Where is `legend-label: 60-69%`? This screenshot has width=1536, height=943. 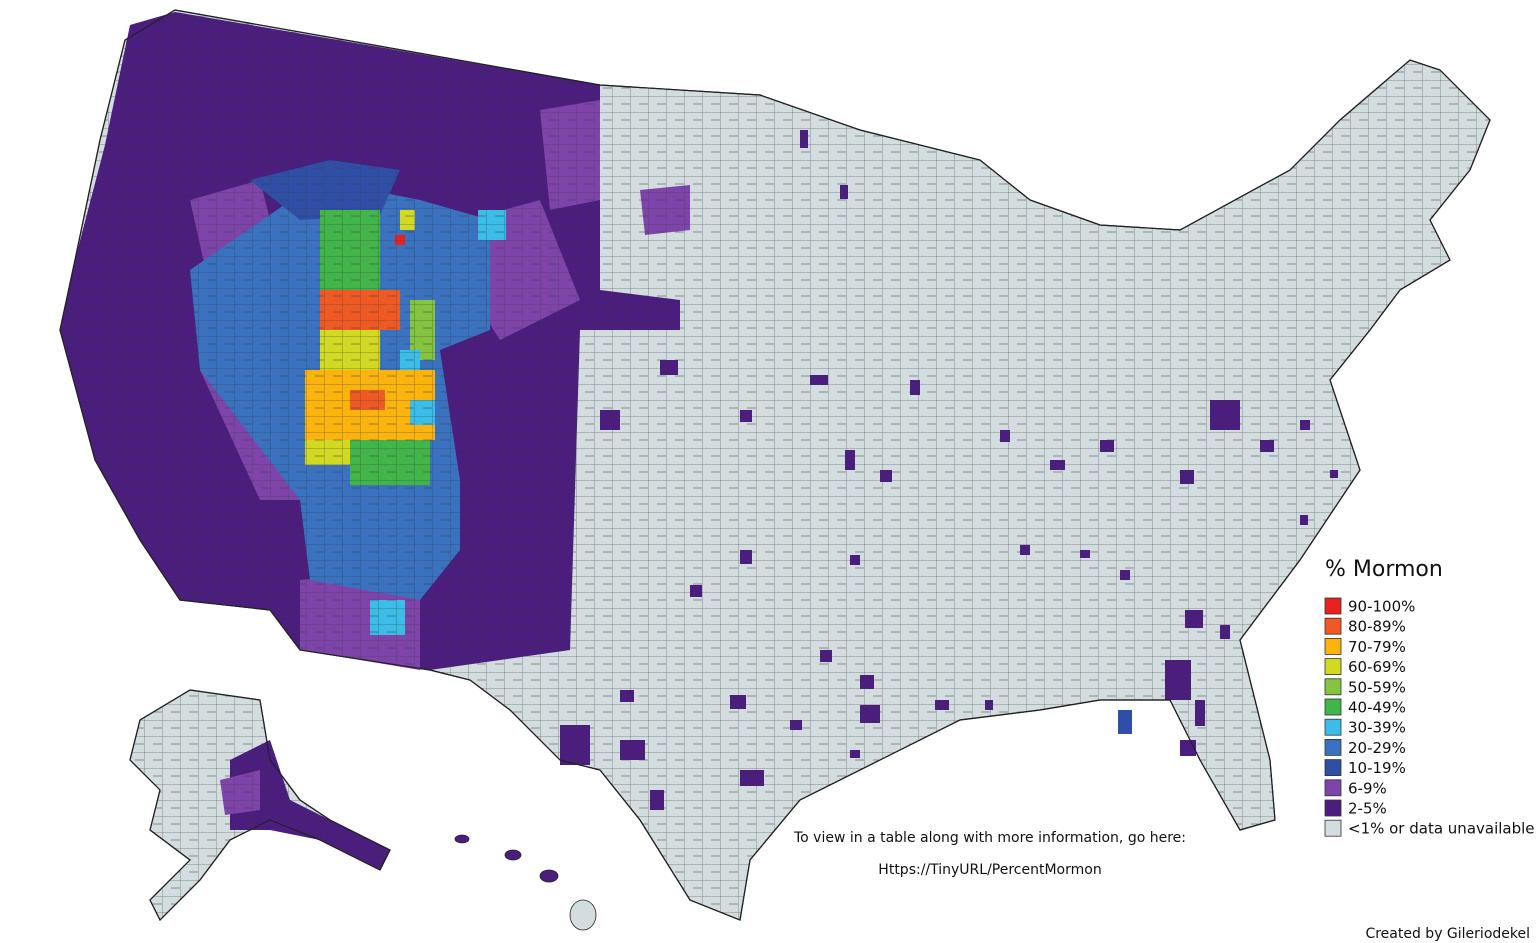
legend-label: 60-69% is located at coordinates (1377, 667).